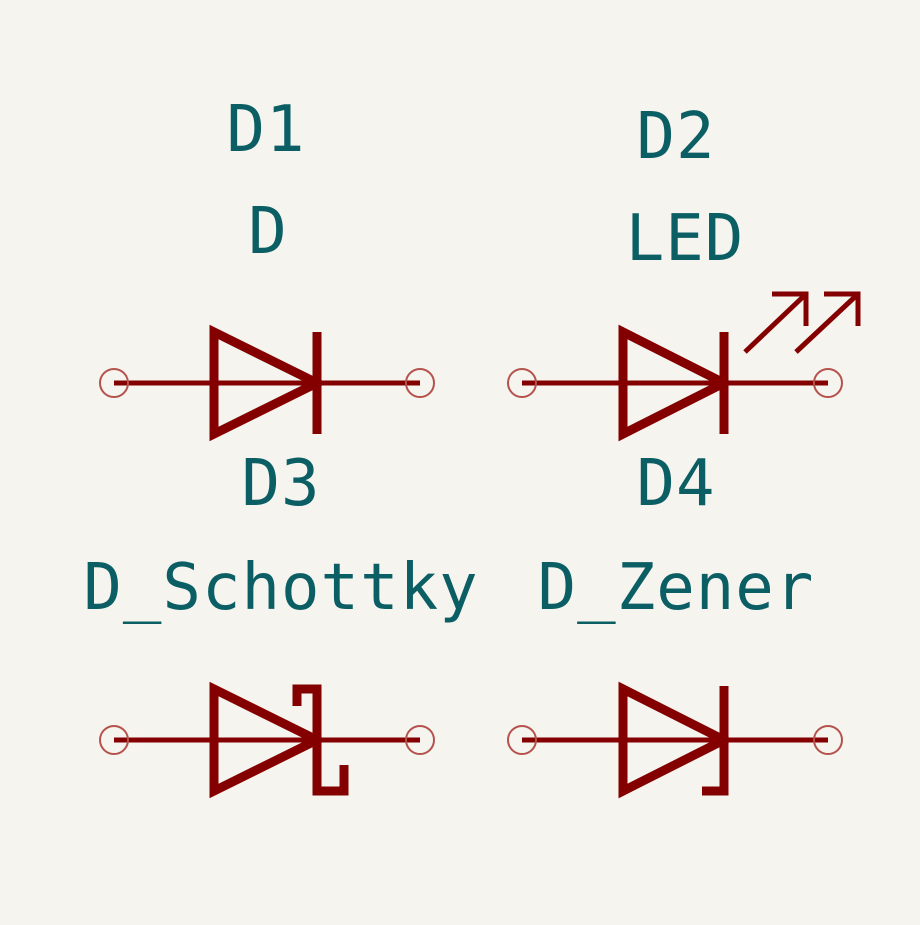  What do you see at coordinates (281, 484) in the screenshot?
I see `d3-reference: D3` at bounding box center [281, 484].